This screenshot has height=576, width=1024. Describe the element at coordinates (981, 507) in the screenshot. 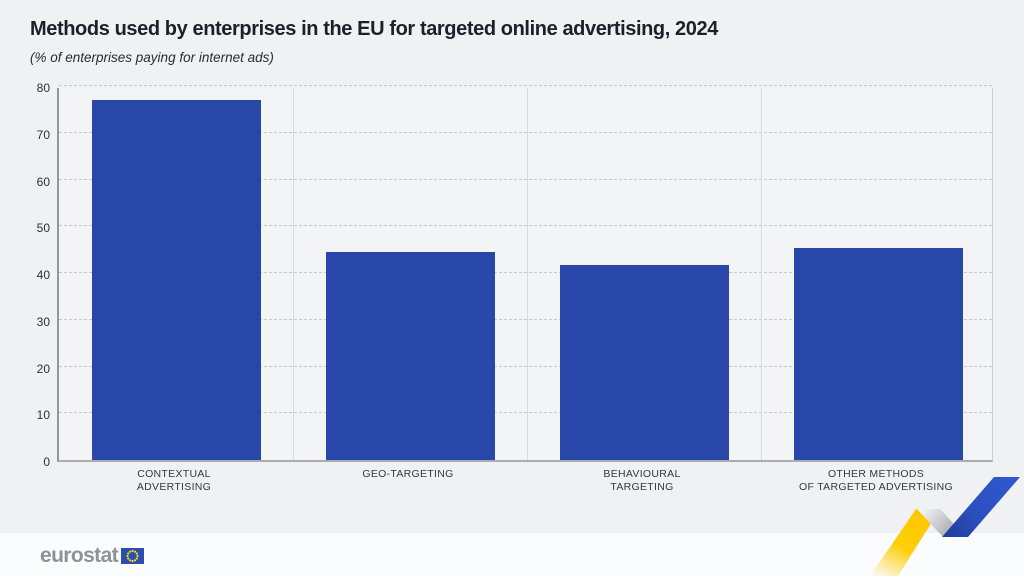

I see `ribbon-blue-stripe` at that location.